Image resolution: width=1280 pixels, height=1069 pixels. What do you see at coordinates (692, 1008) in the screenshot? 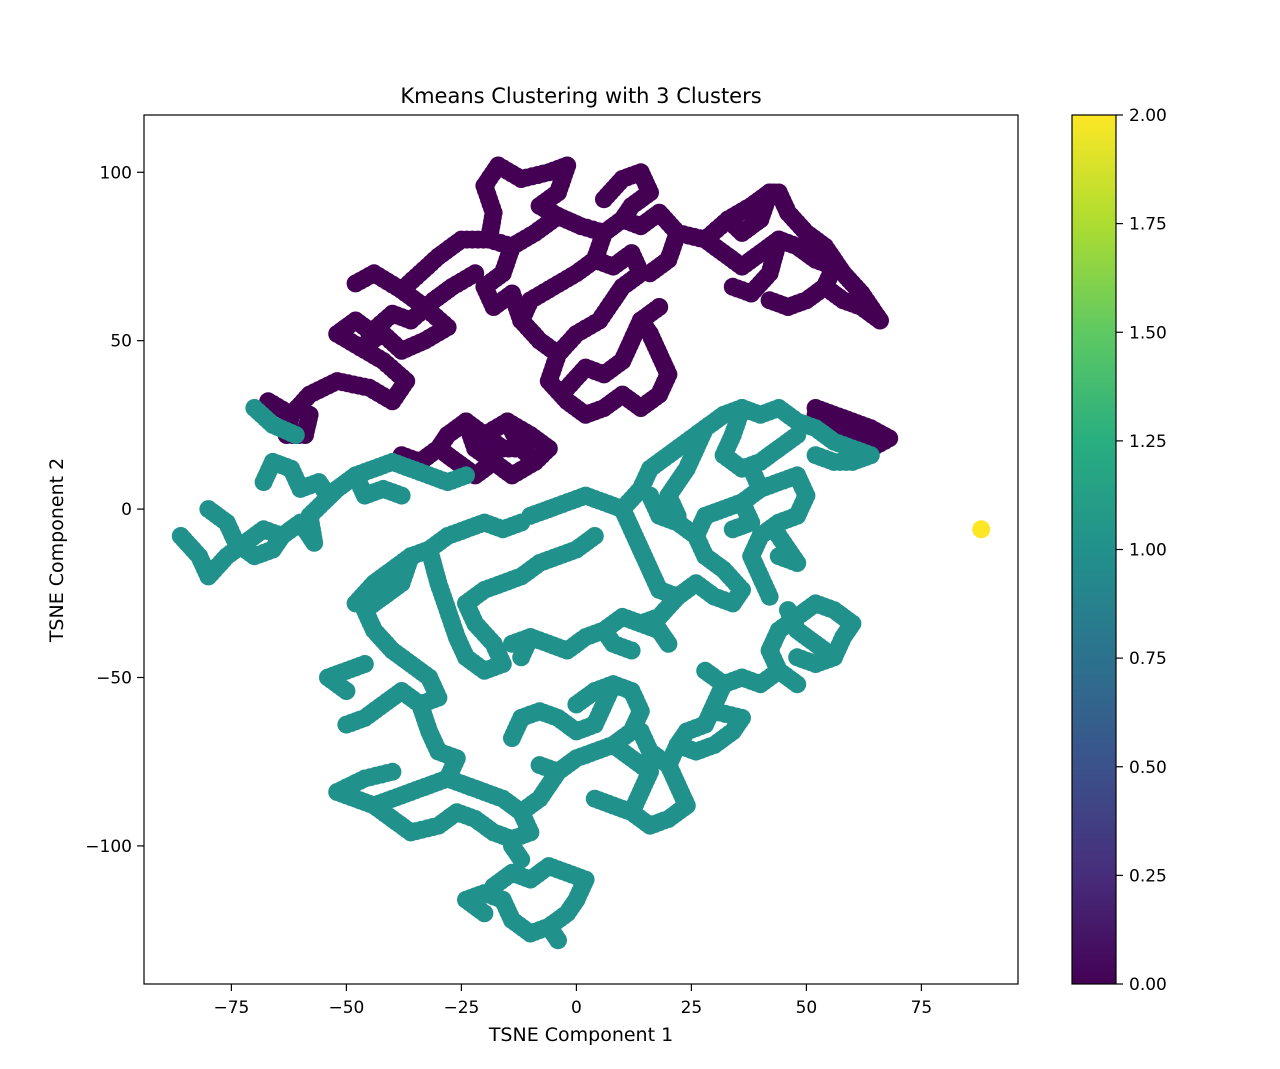
I see `x-tick-label: 25` at bounding box center [692, 1008].